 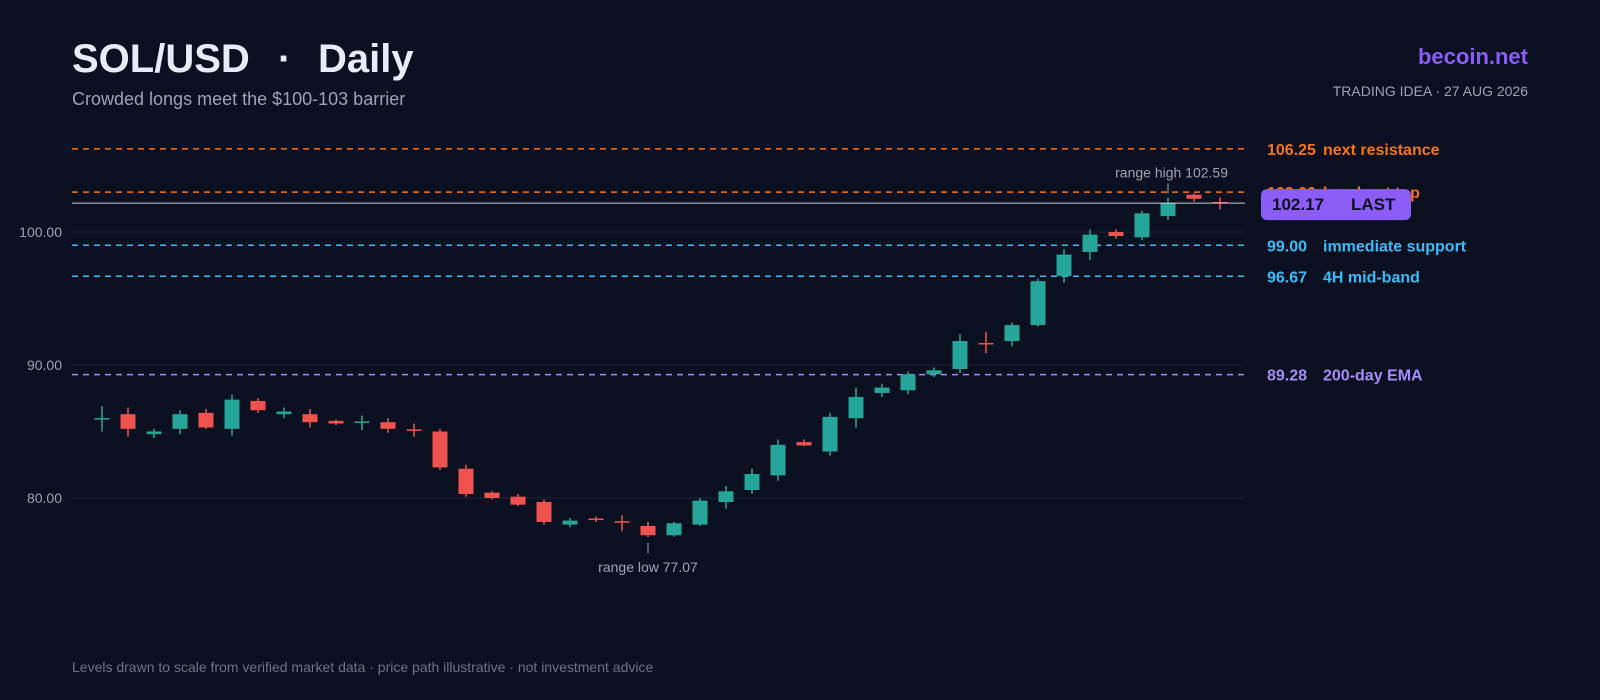 I want to click on y-tick-label: 80.00, so click(x=44, y=498).